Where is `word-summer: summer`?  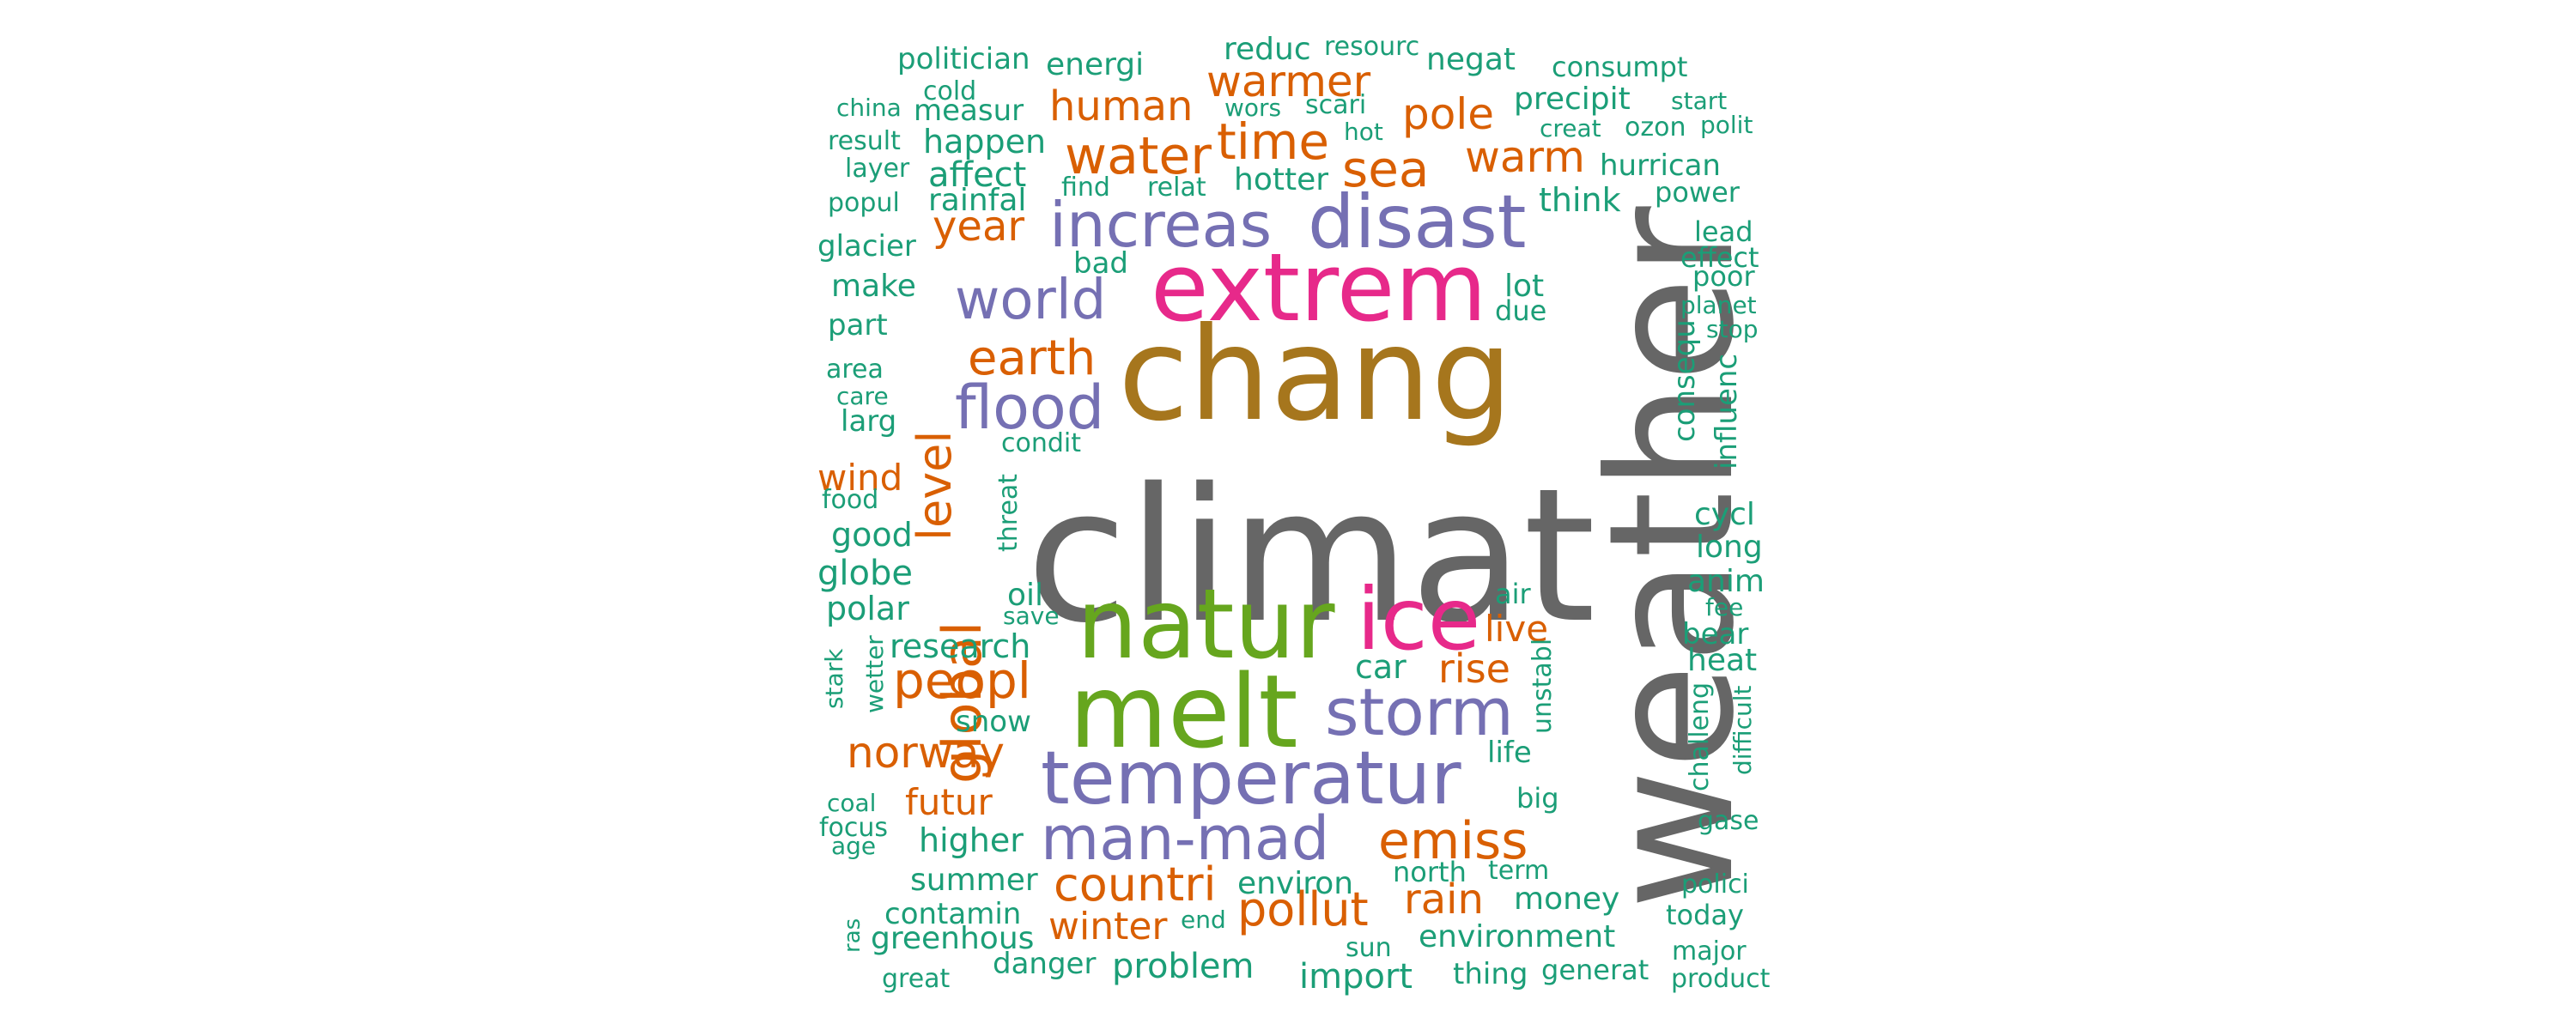
word-summer: summer is located at coordinates (974, 880).